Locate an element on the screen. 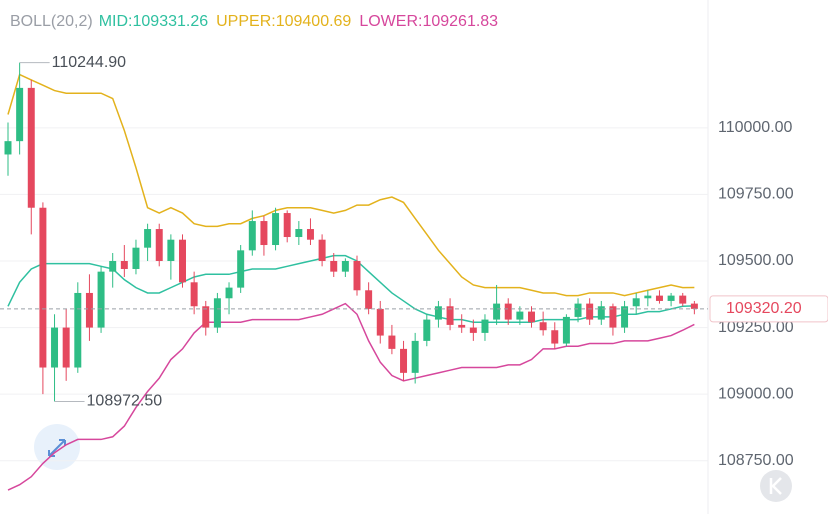 This screenshot has height=519, width=828. band-line is located at coordinates (351, 288).